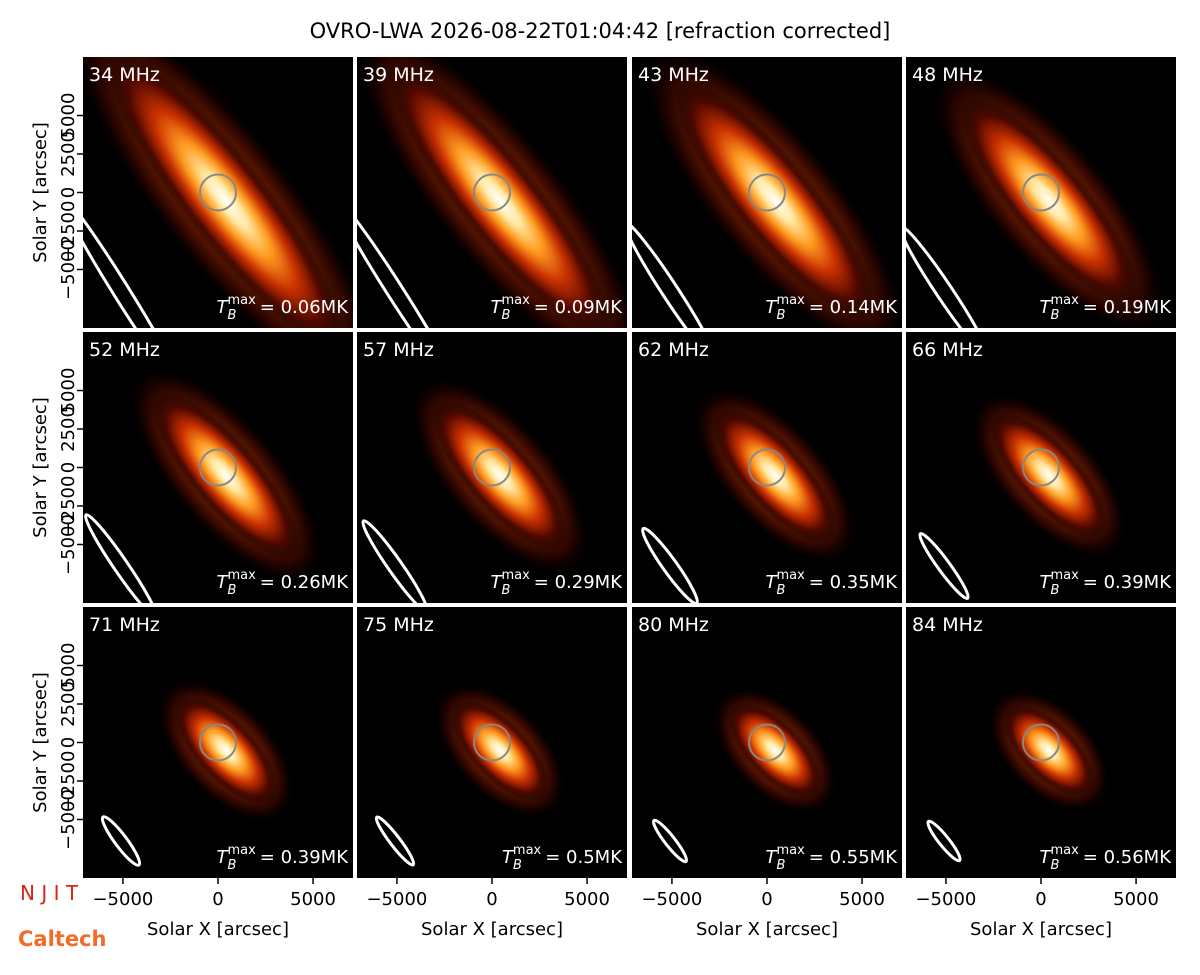 The height and width of the screenshot is (975, 1200). What do you see at coordinates (68, 231) in the screenshot?
I see `y-tick-label: −2500` at bounding box center [68, 231].